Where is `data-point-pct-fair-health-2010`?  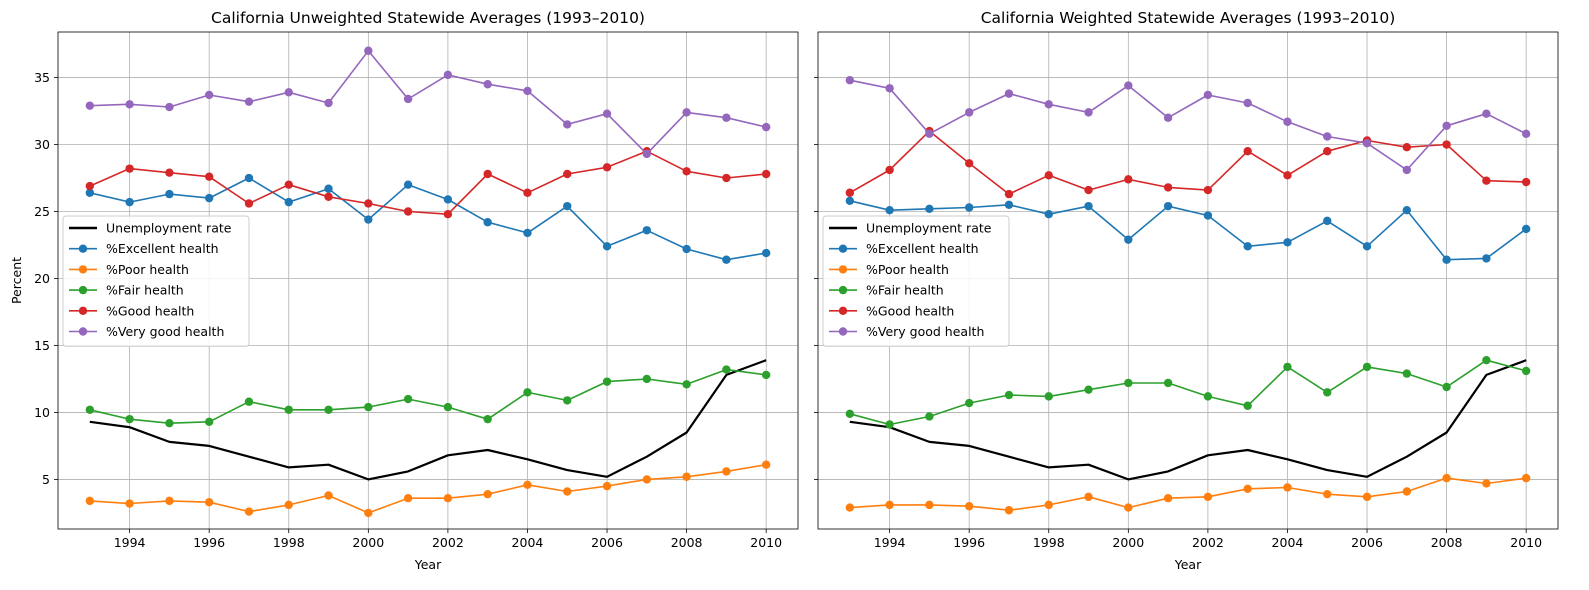
data-point-pct-fair-health-2010 is located at coordinates (1526, 371).